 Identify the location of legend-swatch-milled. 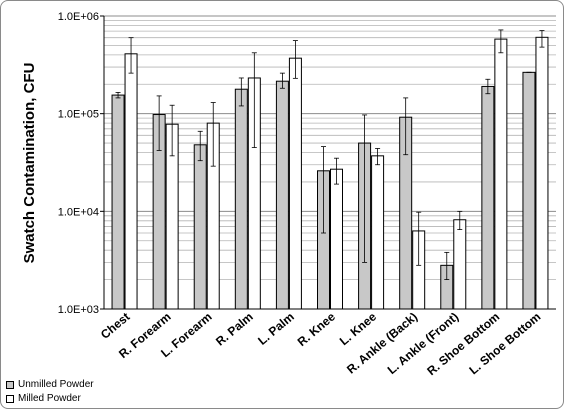
(10, 399).